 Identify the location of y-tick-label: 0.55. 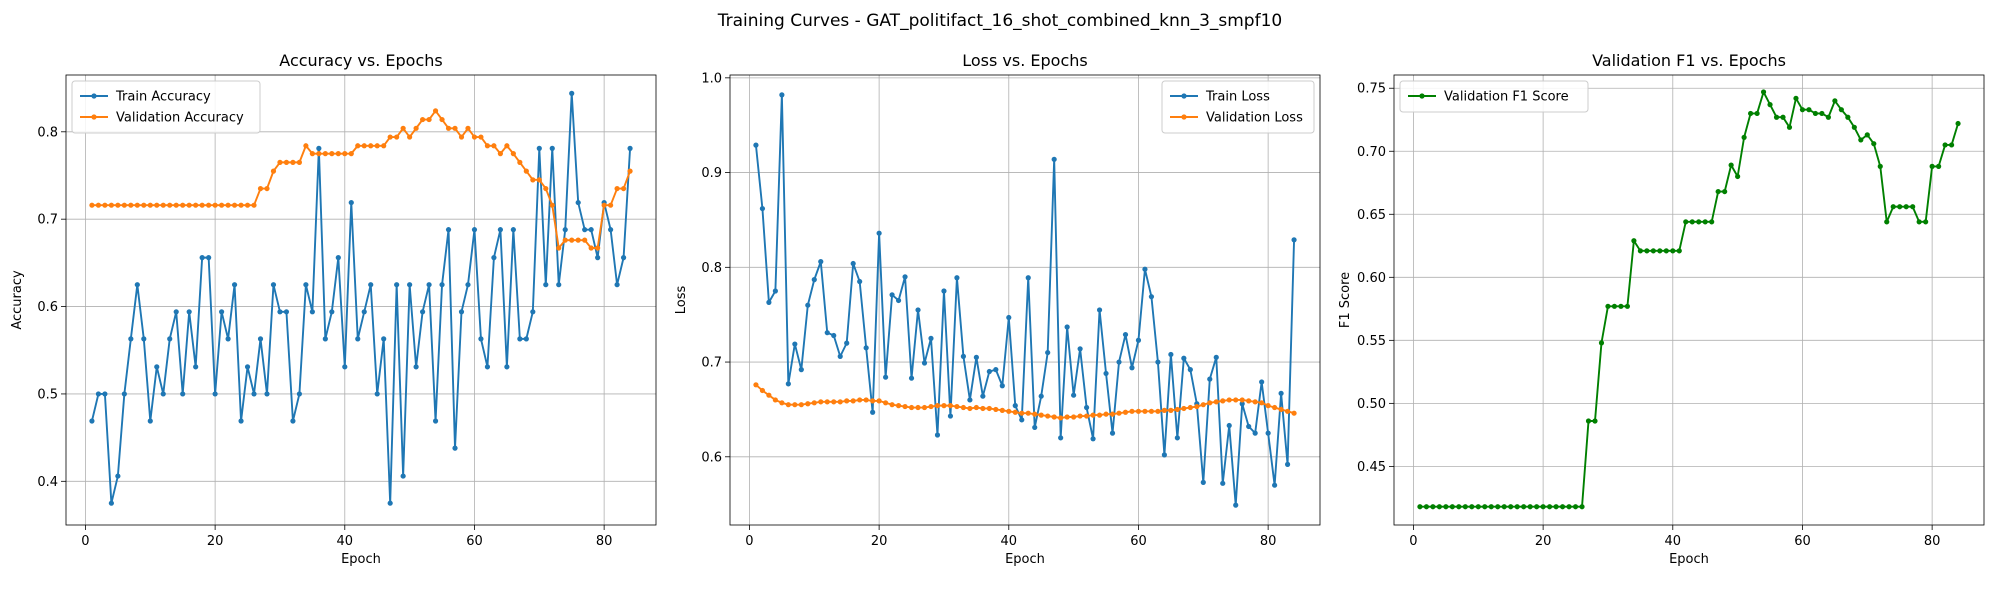
(1371, 341).